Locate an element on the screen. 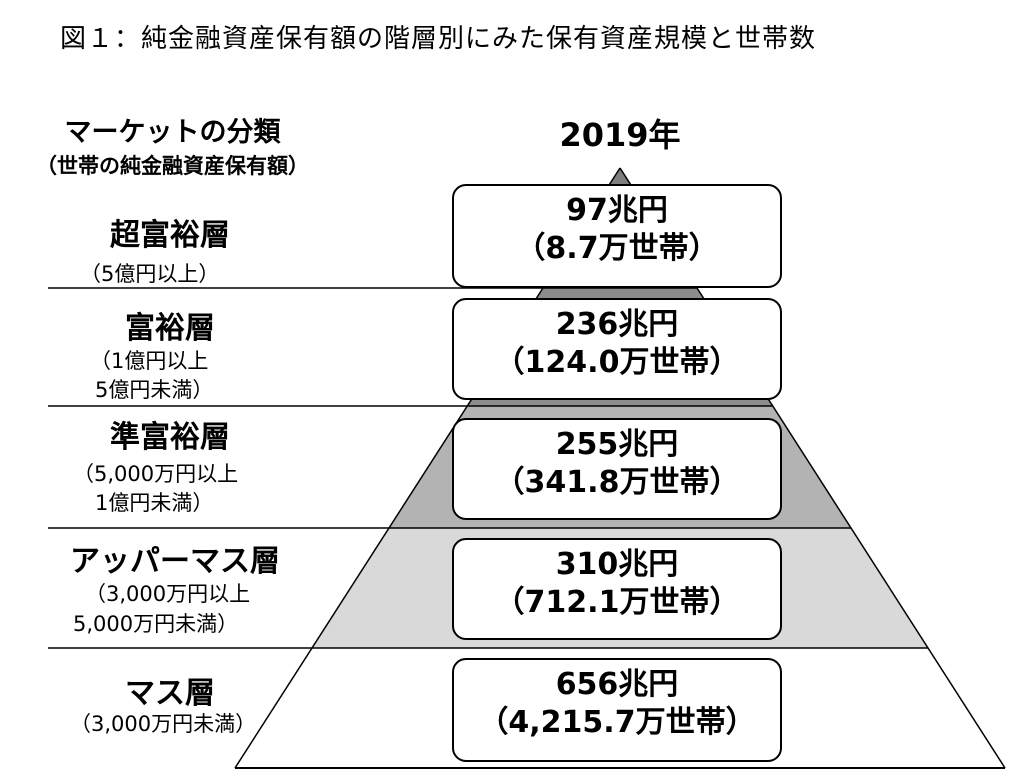 This screenshot has width=1024, height=780. tier-box-4: 656兆円 （4,215.7万世帯） is located at coordinates (617, 710).